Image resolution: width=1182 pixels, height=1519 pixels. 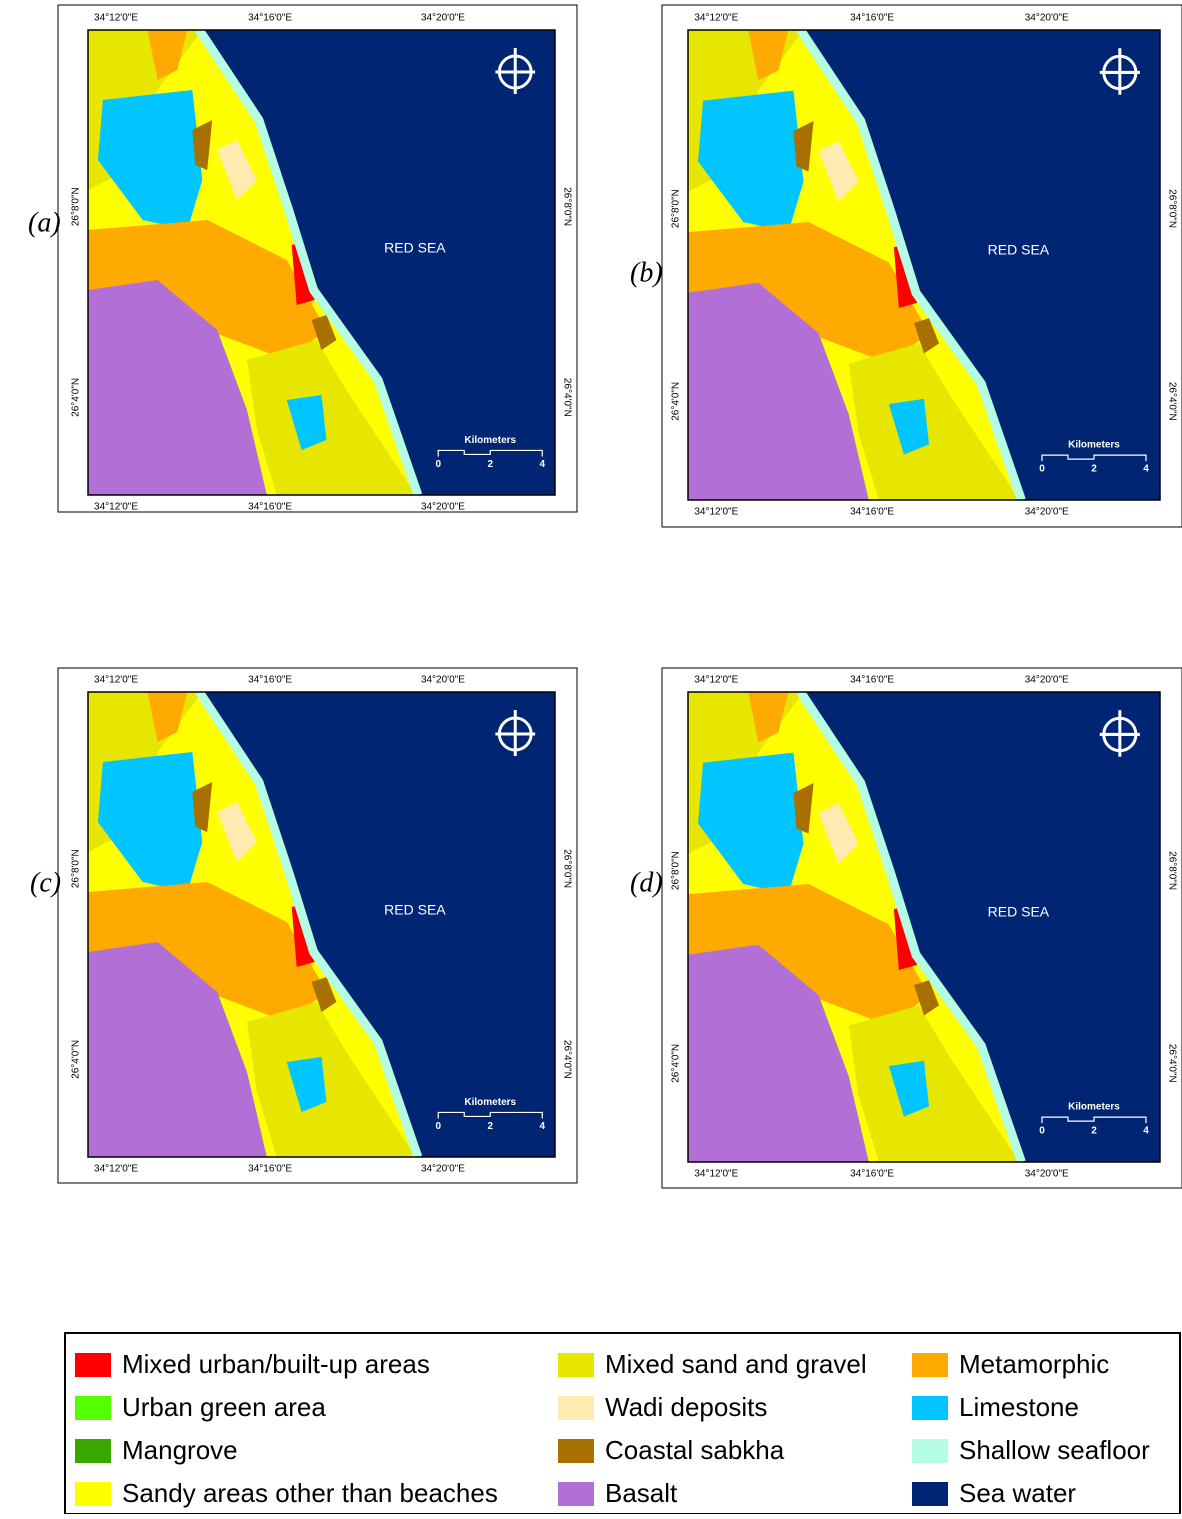 I want to click on legend-label: Basalt, so click(x=641, y=1493).